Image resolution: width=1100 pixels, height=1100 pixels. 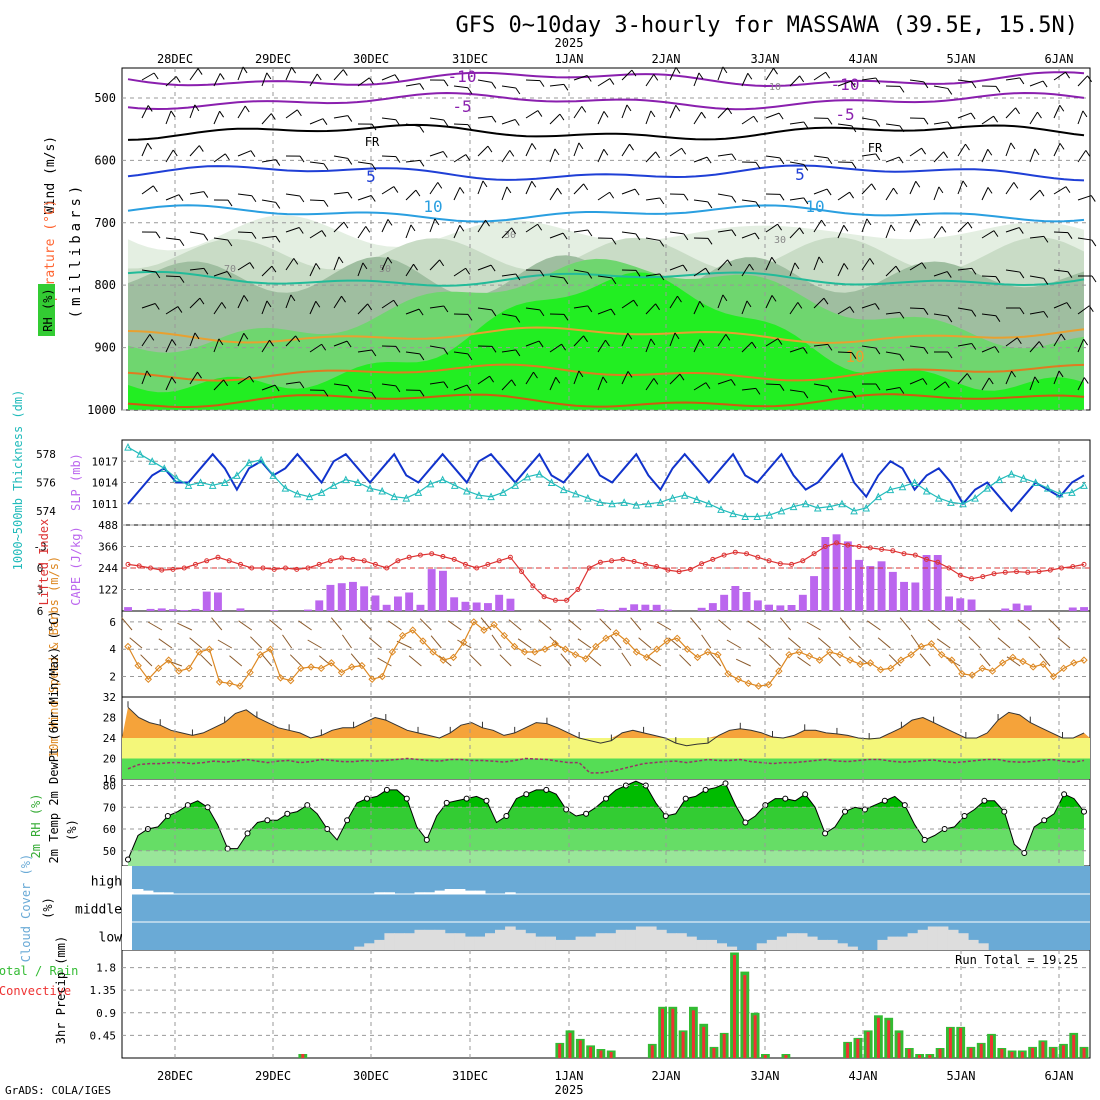 I want to click on bottom-date-30DEC: 30DEC, so click(x=371, y=1076).